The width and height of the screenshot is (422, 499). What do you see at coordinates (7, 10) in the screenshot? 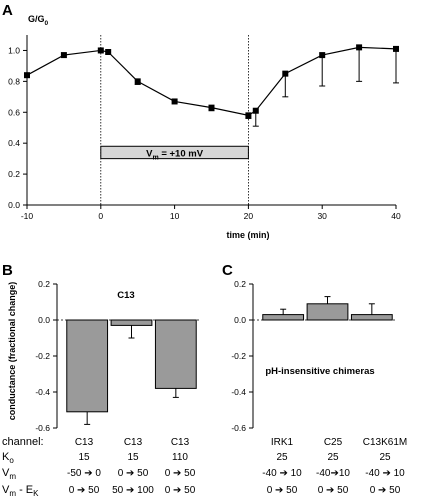
I see `panel-a-letter: A` at bounding box center [7, 10].